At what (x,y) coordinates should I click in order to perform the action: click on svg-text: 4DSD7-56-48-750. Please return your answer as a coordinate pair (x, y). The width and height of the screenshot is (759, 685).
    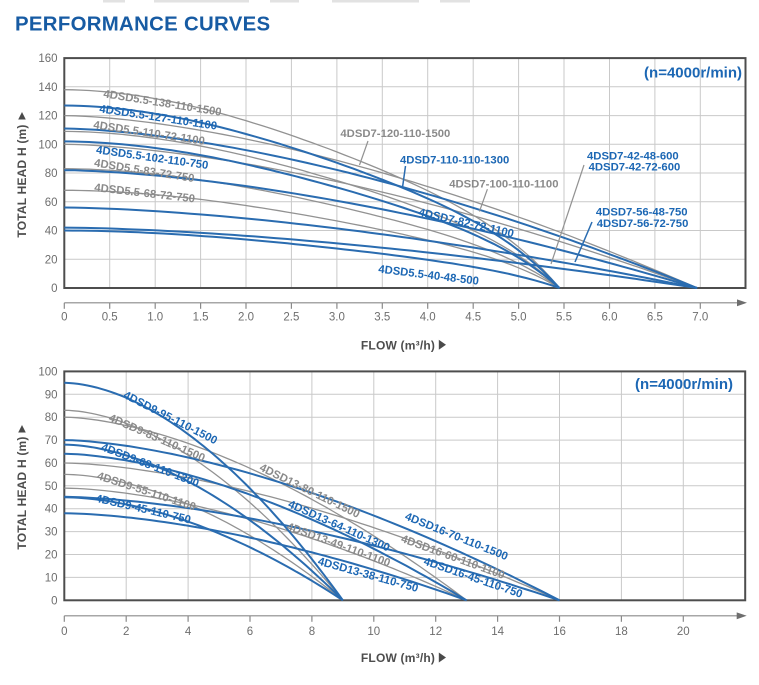
    Looking at the image, I should click on (642, 213).